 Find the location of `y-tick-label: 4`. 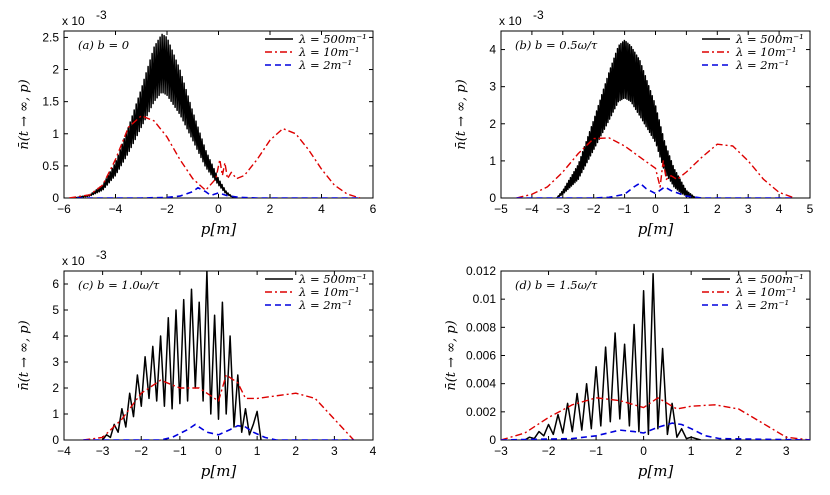

y-tick-label: 4 is located at coordinates (55, 336).